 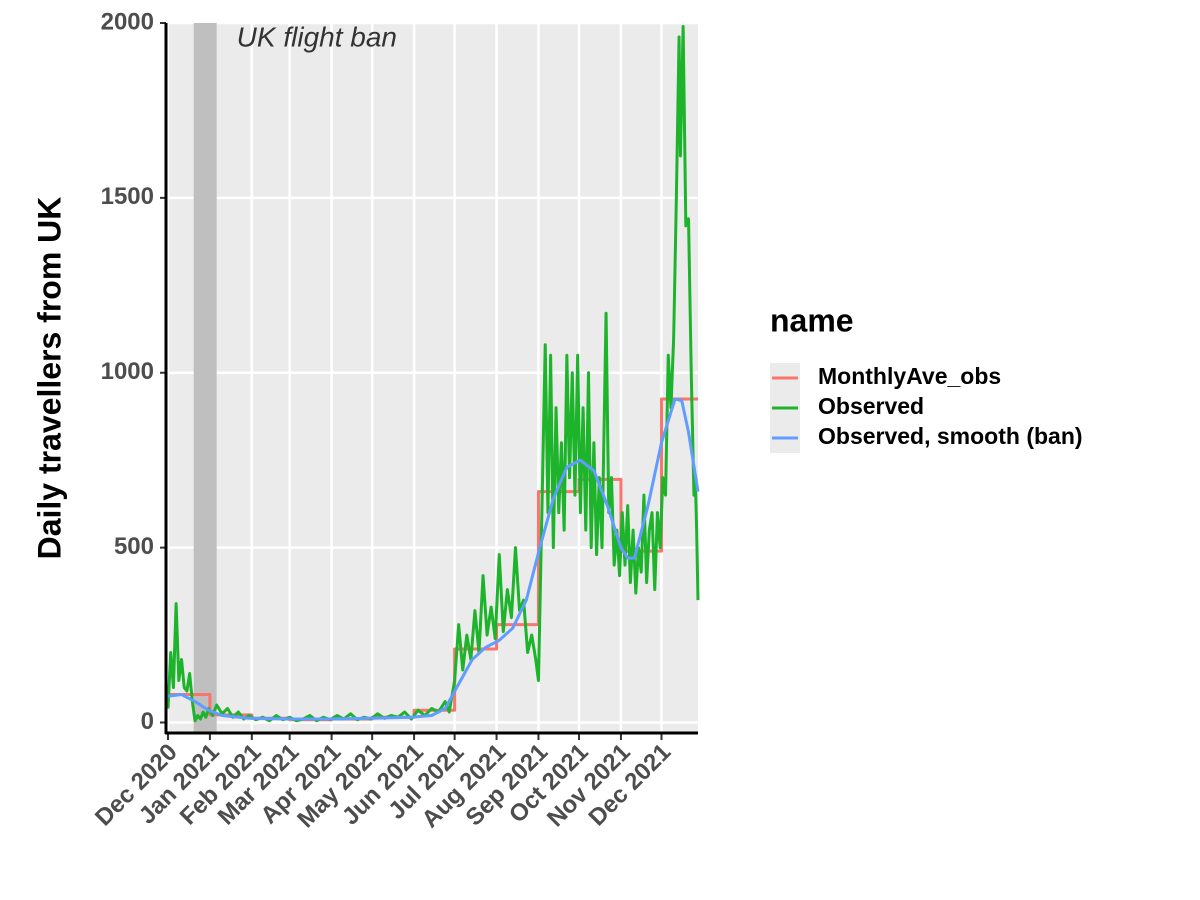 I want to click on legend-label: MonthlyAve_obs, so click(x=909, y=376).